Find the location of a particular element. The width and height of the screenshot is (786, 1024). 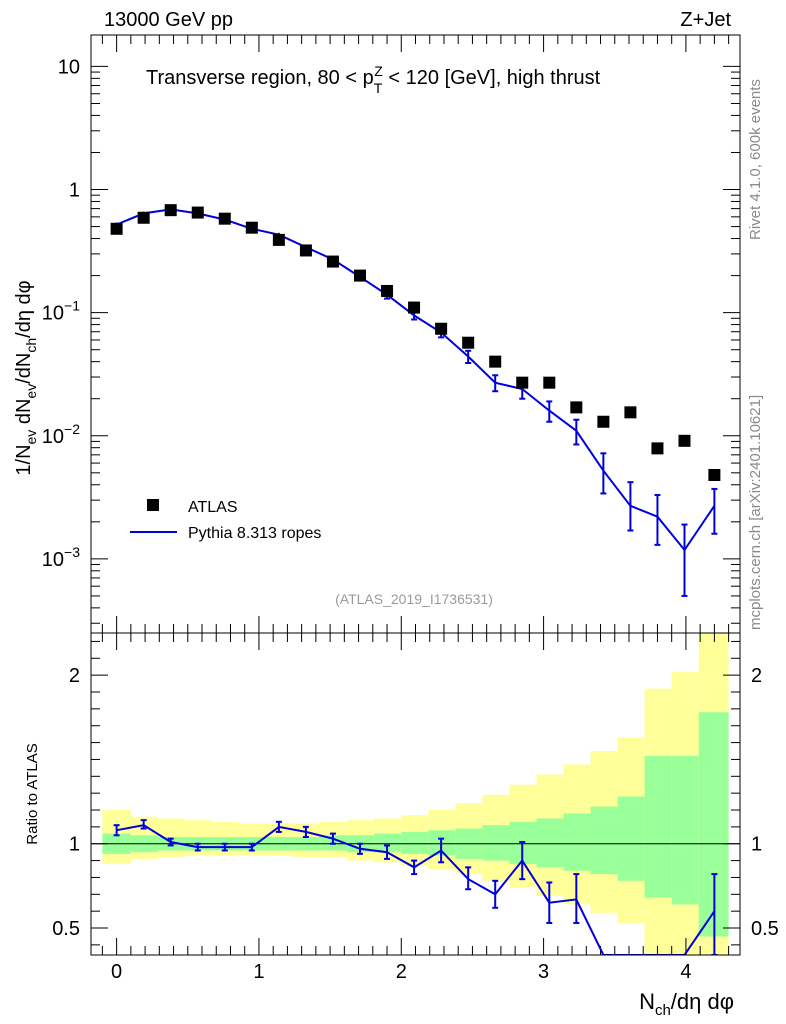

legend-label-atlas: ATLAS is located at coordinates (213, 507).